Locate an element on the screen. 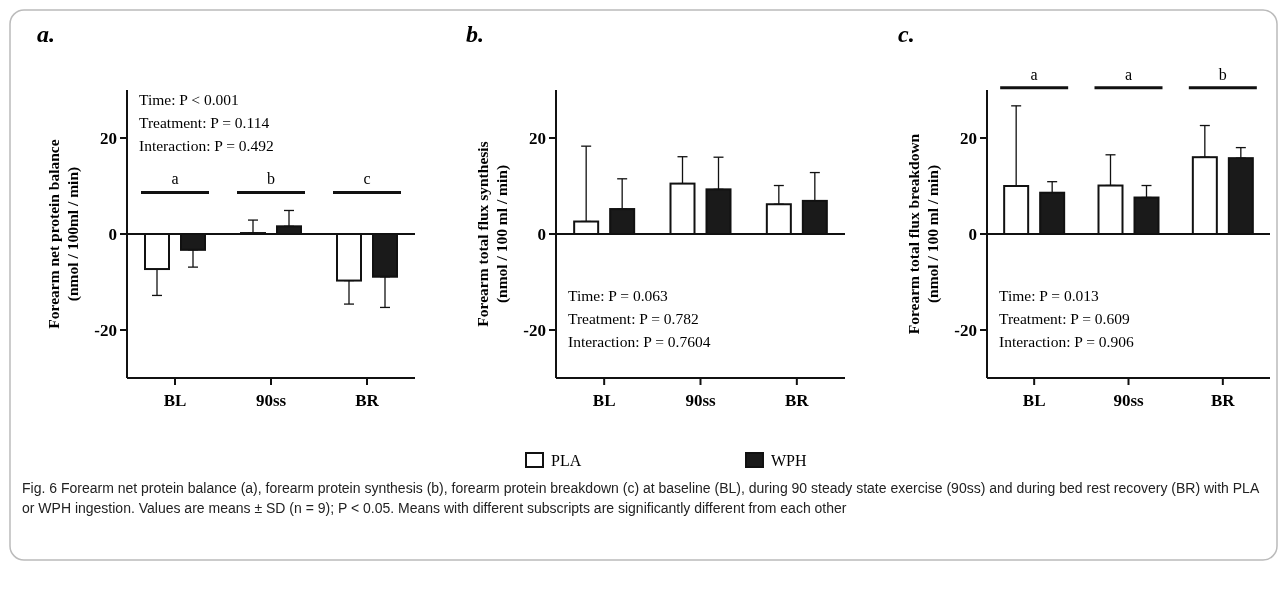  caption: Fig. 6 Forearm net protein balance (a), forearm protein synthesis (b), forearm protein breakdown (c) at baseline (BL), during 90 steady state exercise (90ss) and during bed rest recovery (BR) with PLA or WPH ingestion. Values are means ± SD (n = 9); P < 0.05. Means with different subscripts are significantly different from each other is located at coordinates (641, 498).